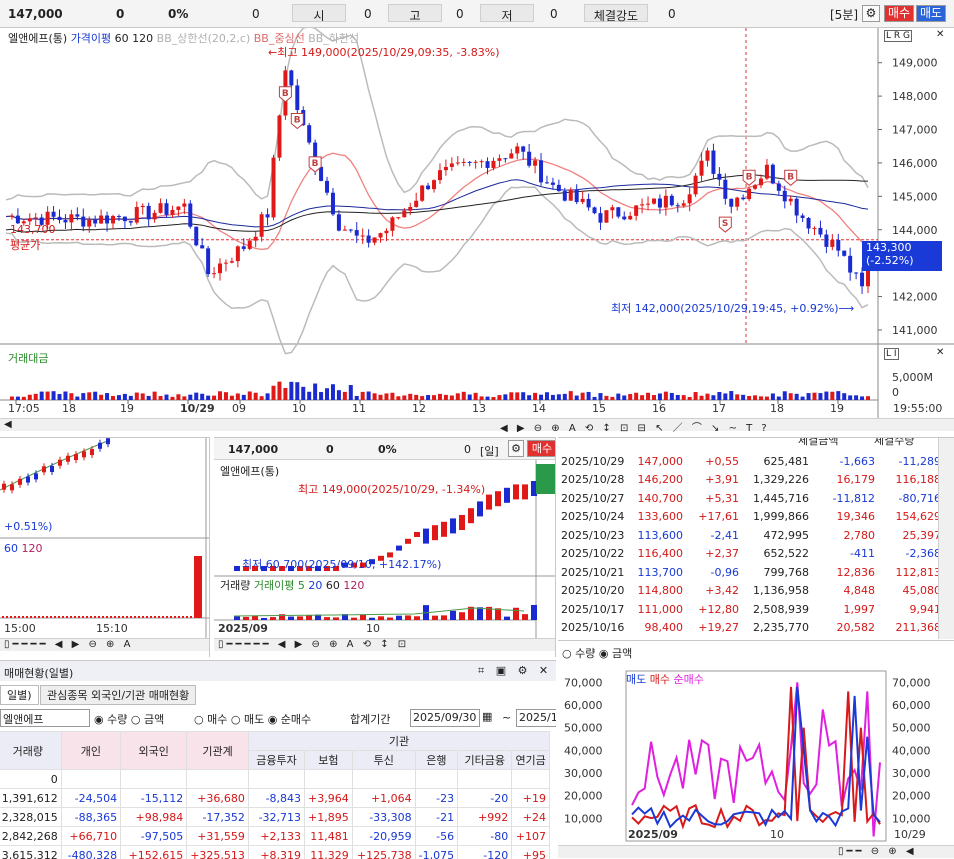 This screenshot has height=859, width=954. Describe the element at coordinates (118, 695) in the screenshot. I see `tab-watchlist-flow: 관심종목 외국인/기관 매매현황` at that location.